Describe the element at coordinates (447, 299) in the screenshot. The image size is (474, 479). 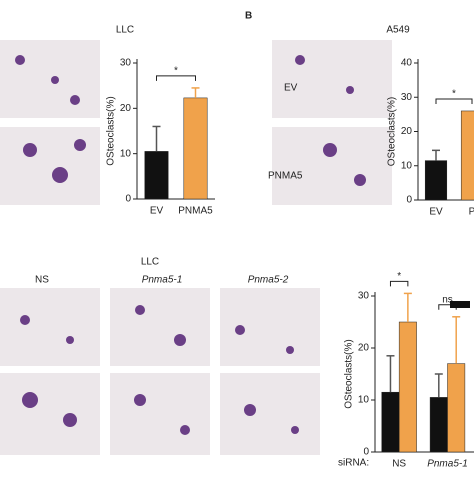
I see `significance-label: ns` at that location.